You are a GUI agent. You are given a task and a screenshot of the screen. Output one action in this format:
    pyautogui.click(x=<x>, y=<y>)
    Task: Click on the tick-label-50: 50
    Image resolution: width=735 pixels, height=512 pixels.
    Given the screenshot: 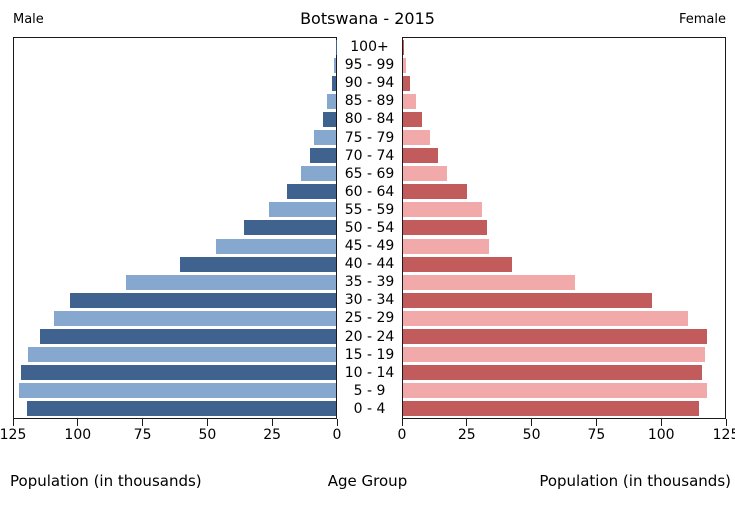 What is the action you would take?
    pyautogui.click(x=531, y=435)
    